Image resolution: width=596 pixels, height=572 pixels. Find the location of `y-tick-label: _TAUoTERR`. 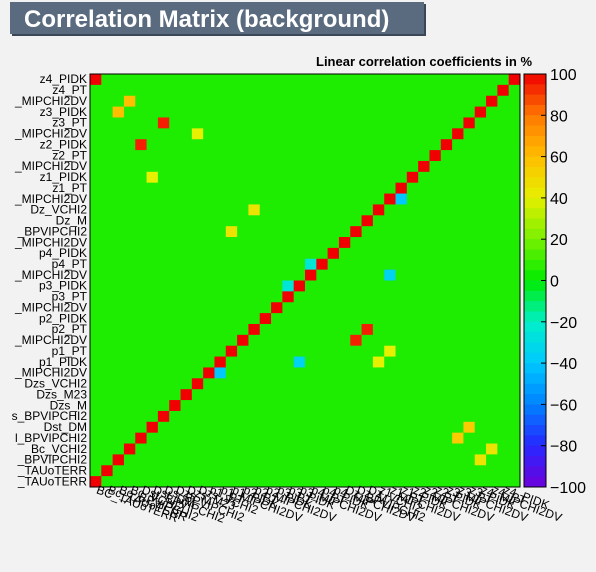

y-tick-label: _TAUoTERR is located at coordinates (52, 481).